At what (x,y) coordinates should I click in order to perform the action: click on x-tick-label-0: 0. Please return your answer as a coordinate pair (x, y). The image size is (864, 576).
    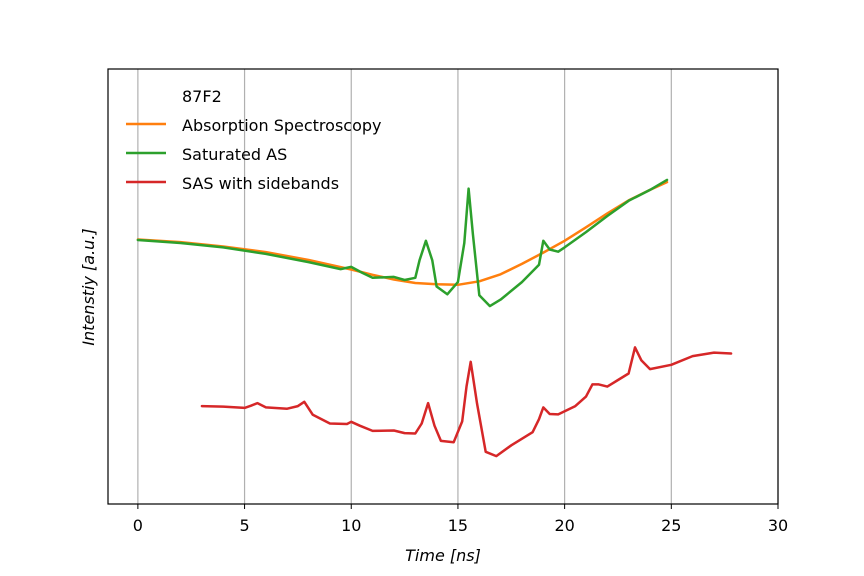
    Looking at the image, I should click on (138, 525).